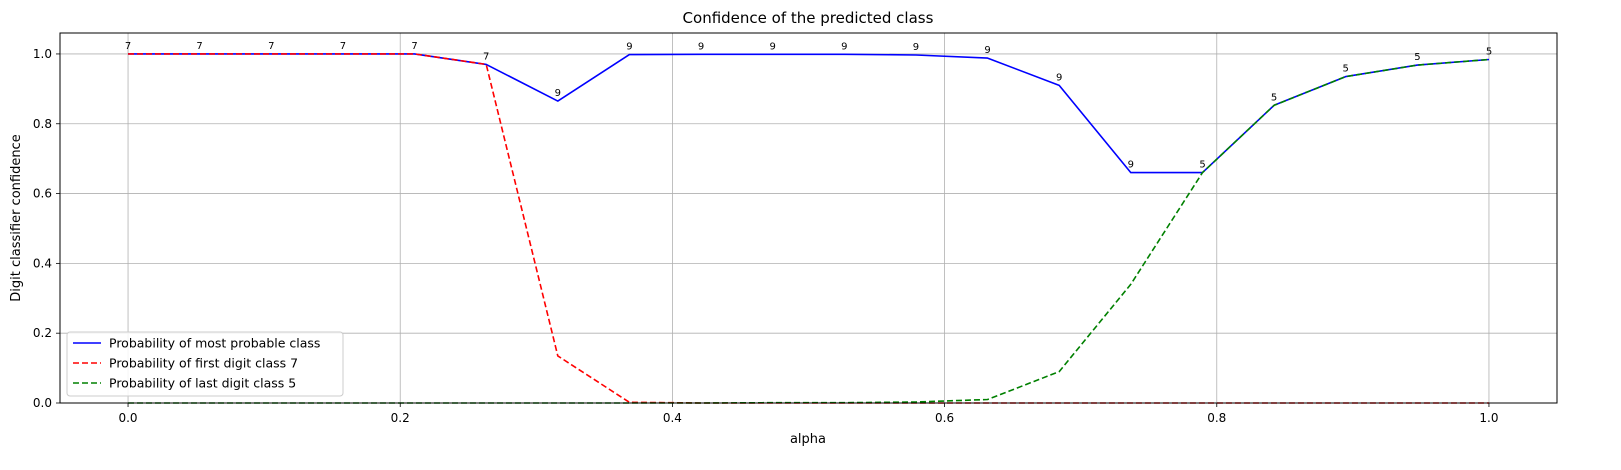 The width and height of the screenshot is (1621, 470). What do you see at coordinates (42, 403) in the screenshot?
I see `y-tick-label: 0.0` at bounding box center [42, 403].